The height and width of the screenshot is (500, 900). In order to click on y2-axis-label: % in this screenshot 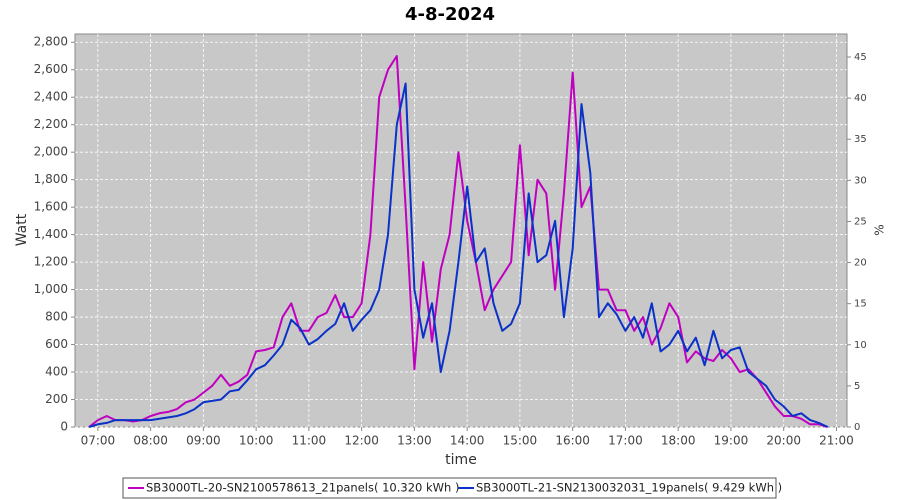, I will do `click(880, 229)`.